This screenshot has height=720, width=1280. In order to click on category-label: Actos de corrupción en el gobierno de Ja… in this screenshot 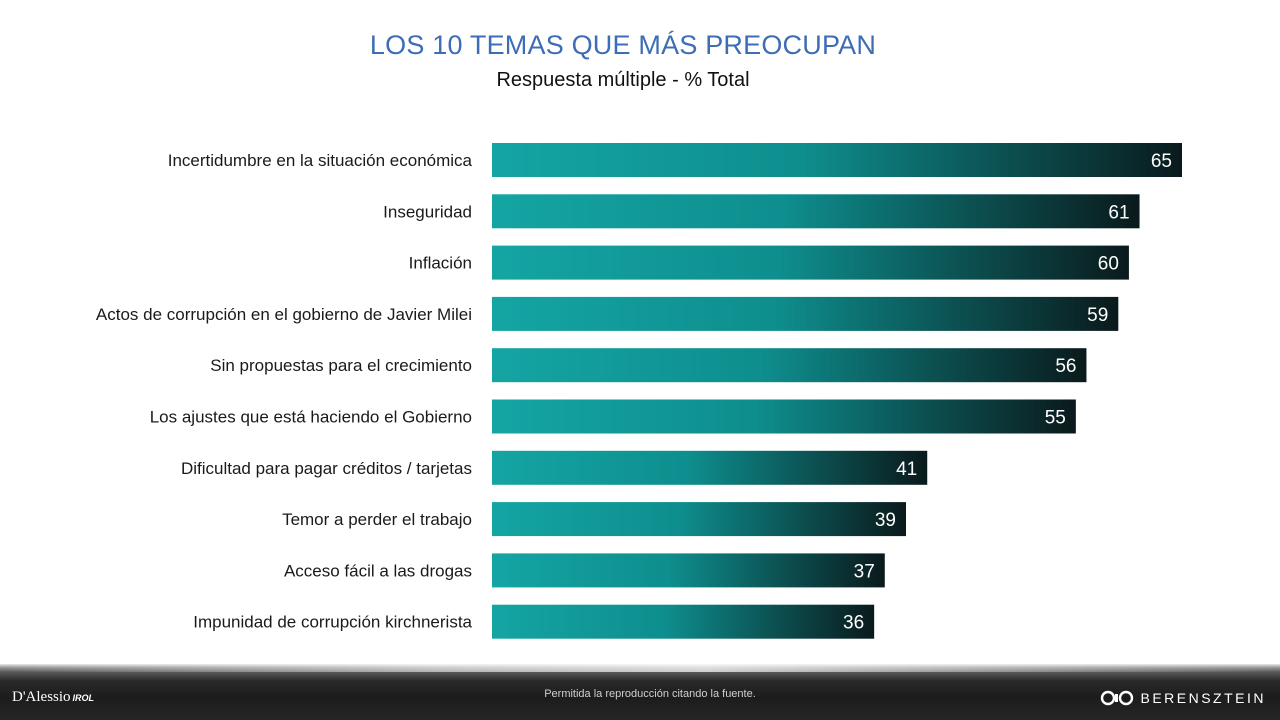, I will do `click(284, 314)`.